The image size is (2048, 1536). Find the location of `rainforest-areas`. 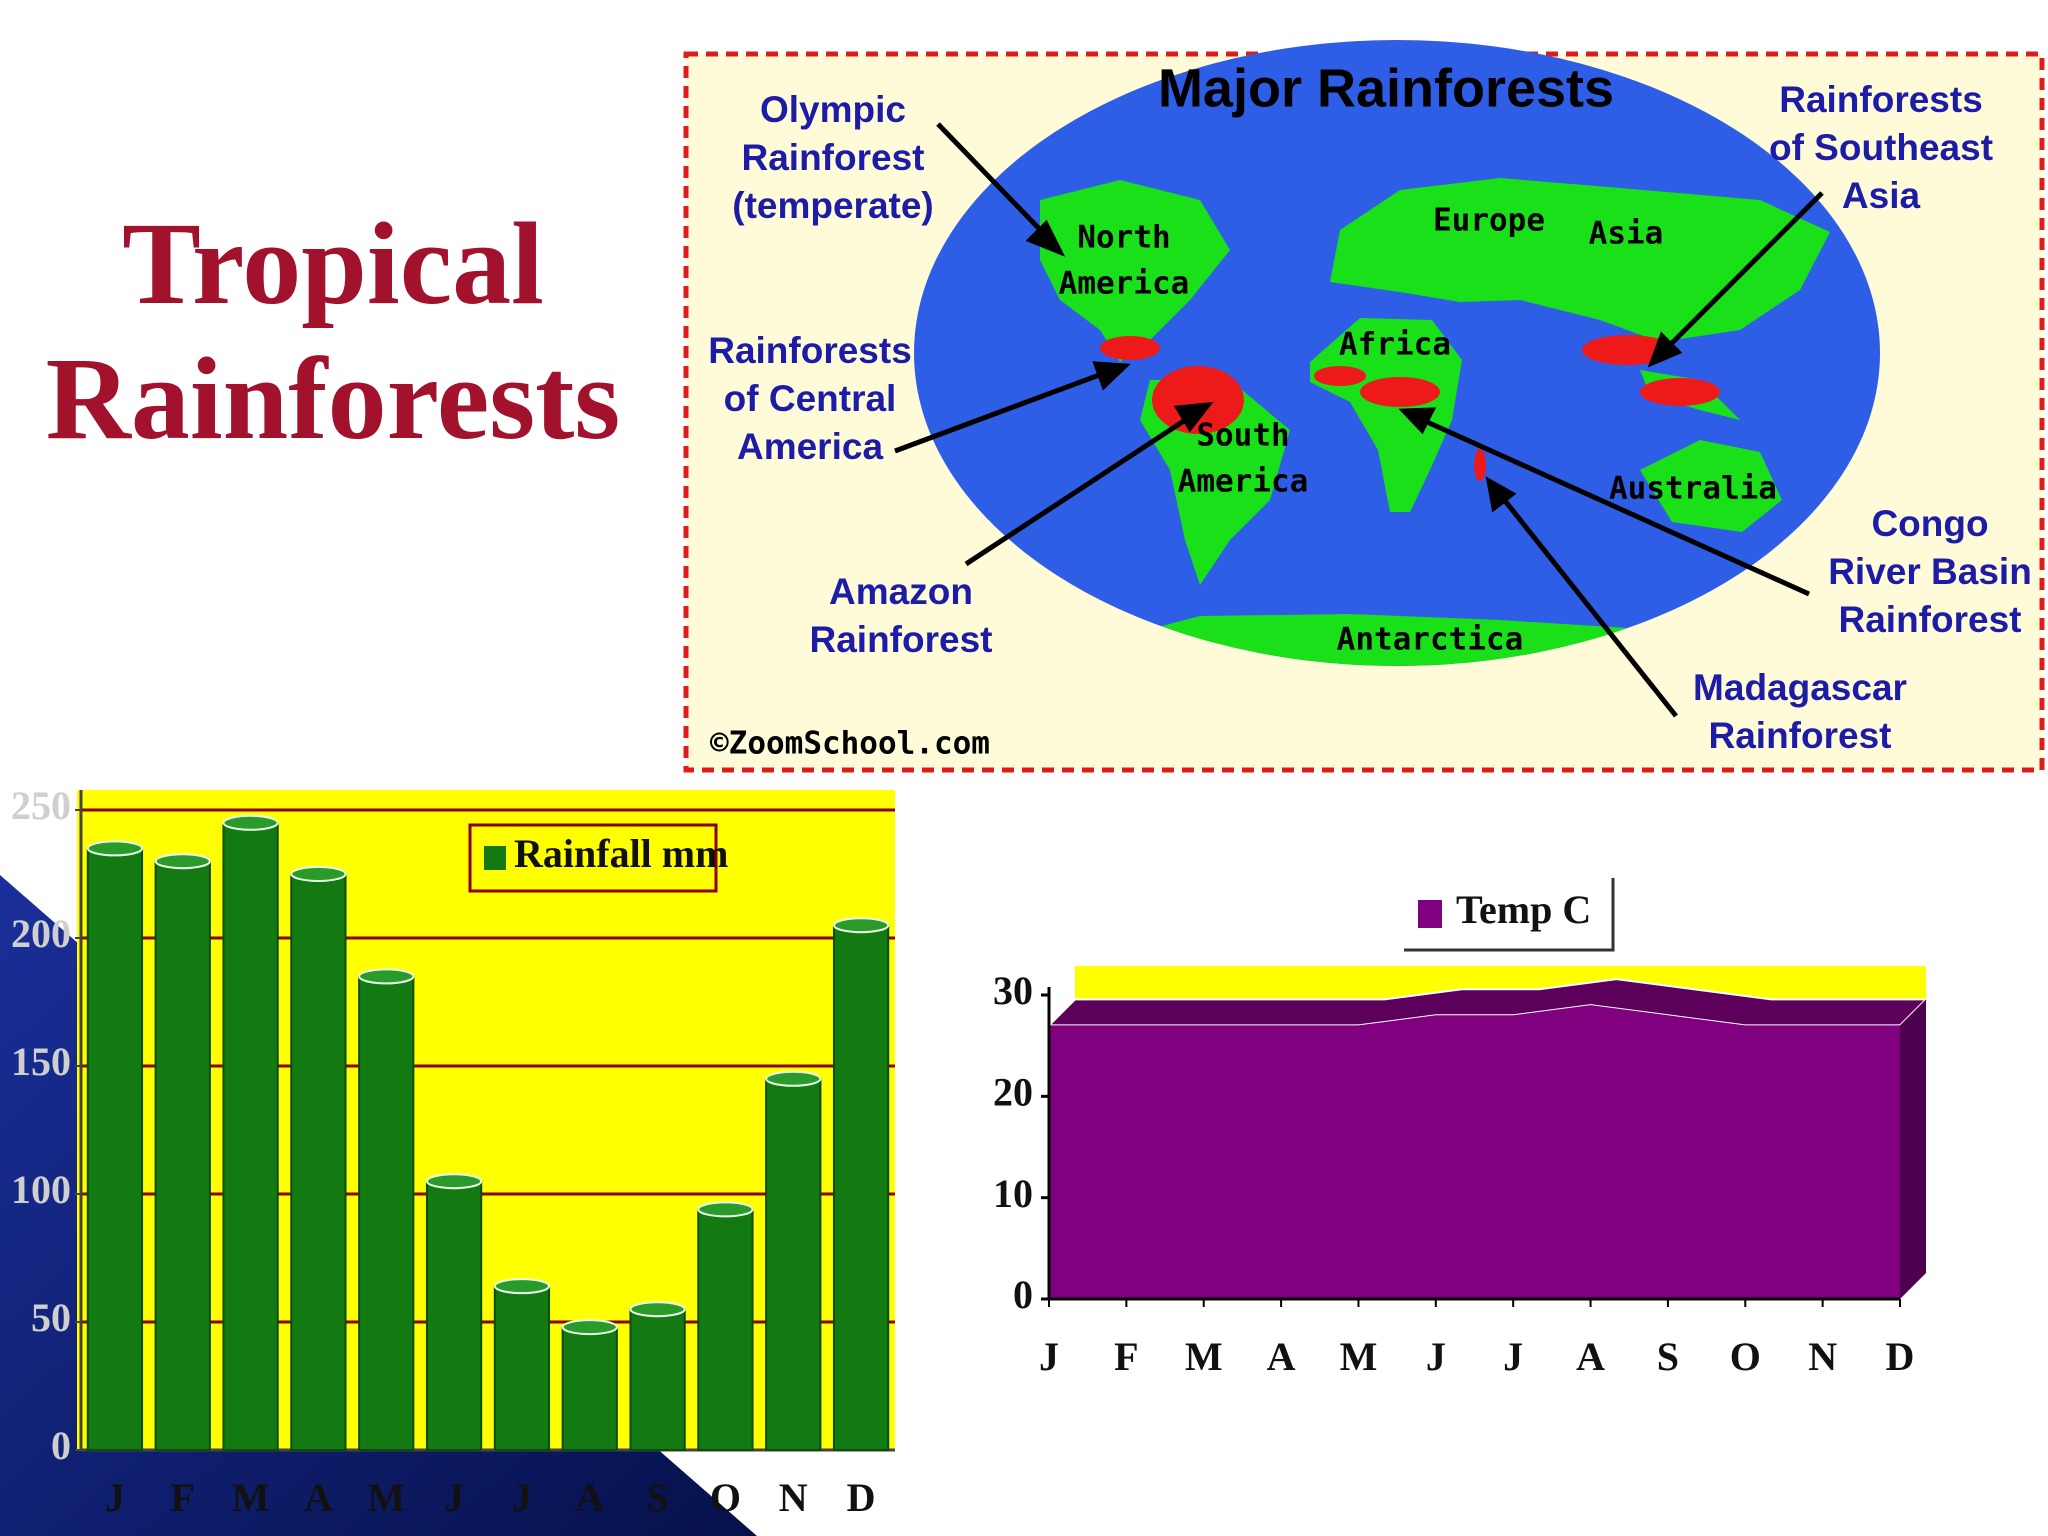

rainforest-areas is located at coordinates (1410, 408).